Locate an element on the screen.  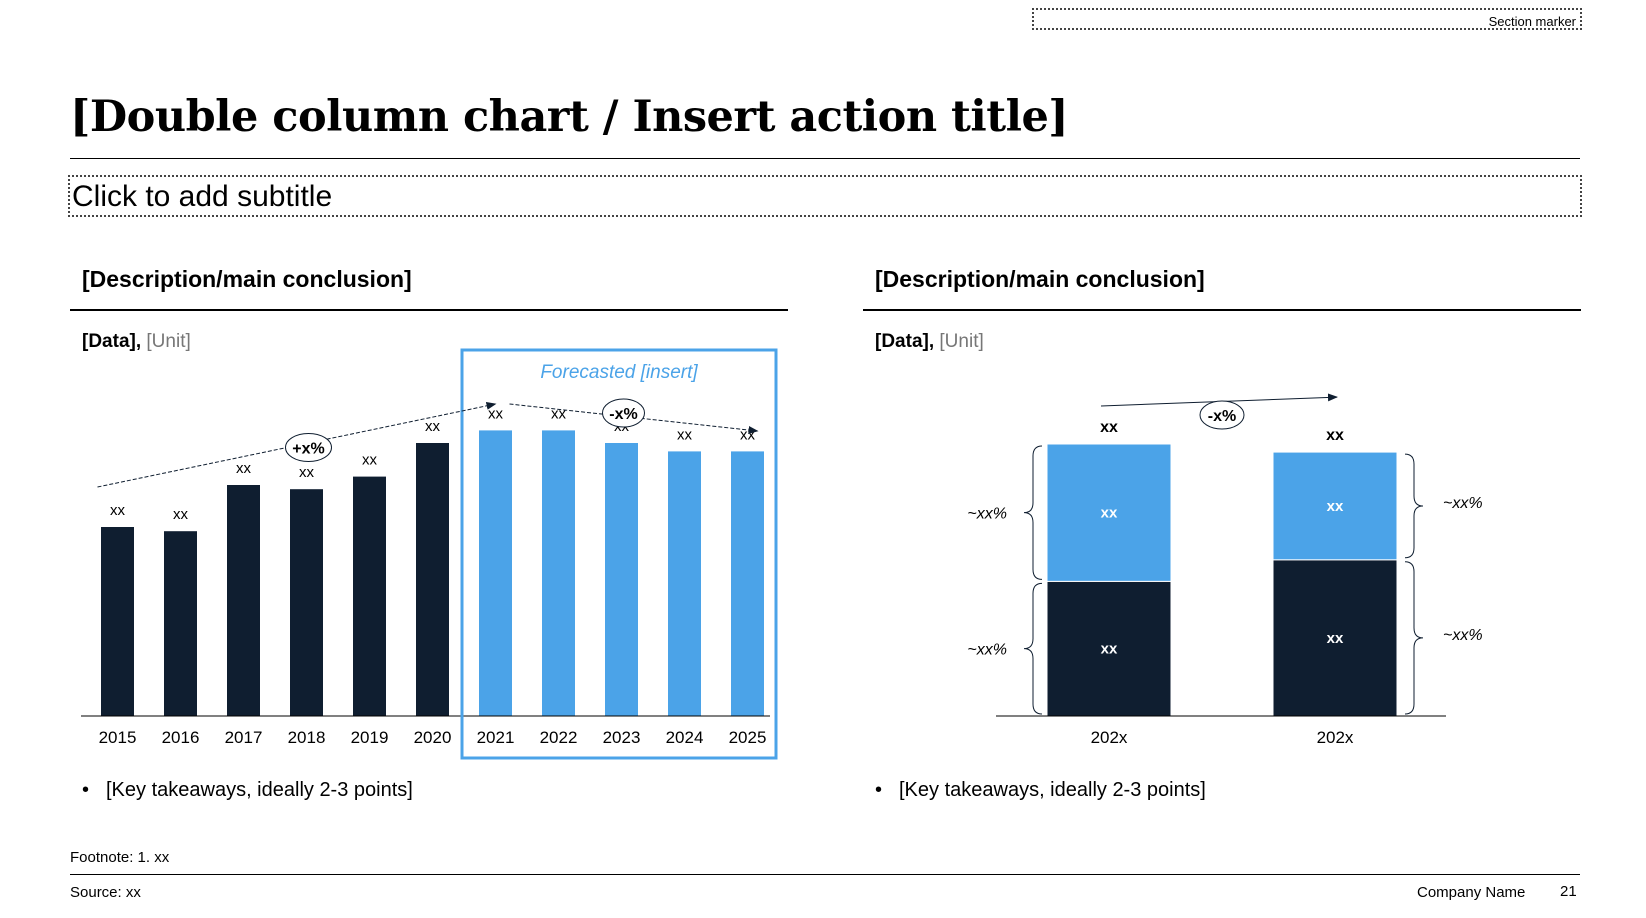
company-name: Company Name is located at coordinates (1471, 892).